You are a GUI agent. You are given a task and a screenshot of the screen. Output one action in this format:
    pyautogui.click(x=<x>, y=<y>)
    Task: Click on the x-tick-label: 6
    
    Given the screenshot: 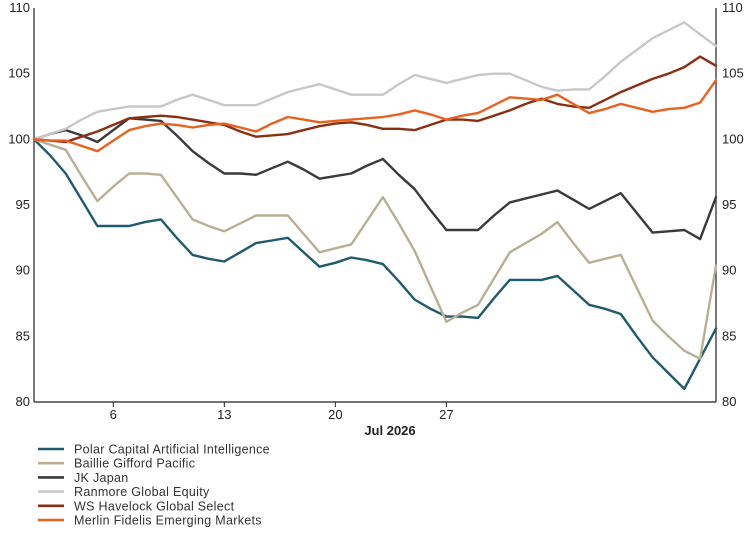 What is the action you would take?
    pyautogui.click(x=113, y=414)
    